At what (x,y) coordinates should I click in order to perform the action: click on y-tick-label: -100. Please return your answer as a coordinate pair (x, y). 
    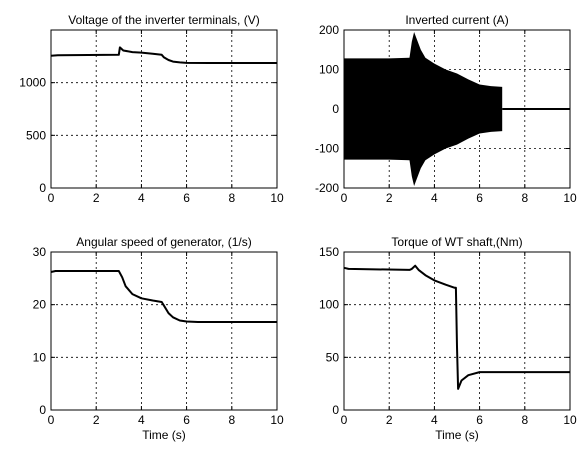
    Looking at the image, I should click on (327, 149).